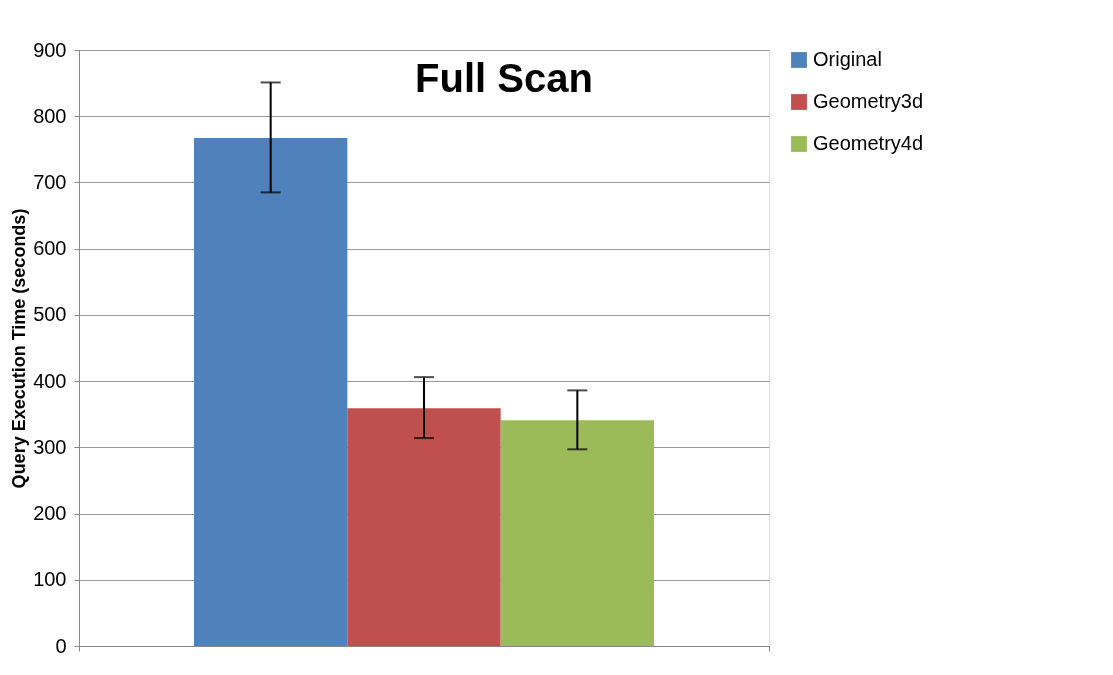  I want to click on y-tick-label: 300, so click(50, 446).